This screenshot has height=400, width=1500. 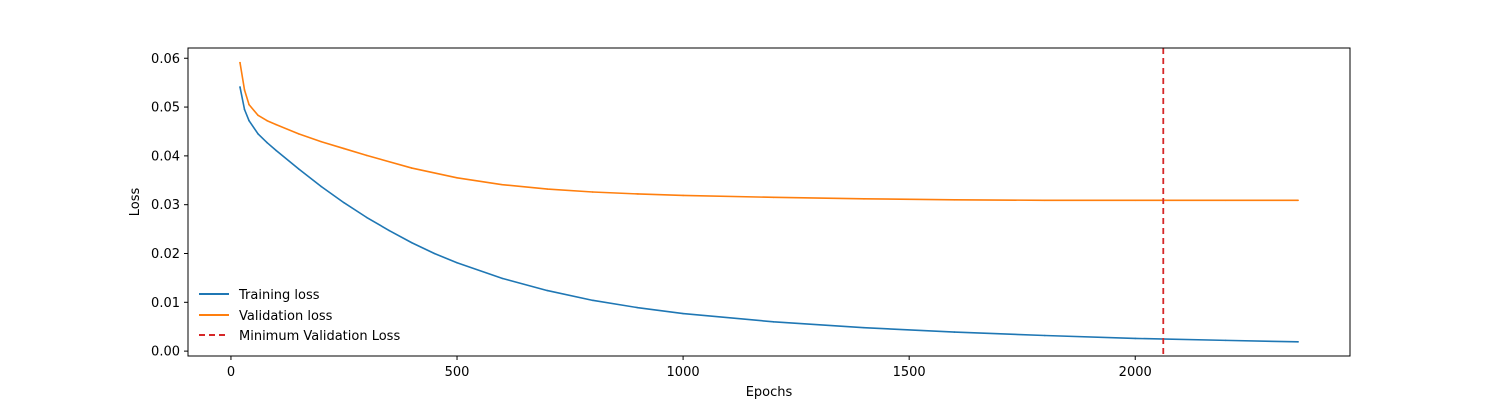 I want to click on x-tick-label: 500, so click(x=457, y=372).